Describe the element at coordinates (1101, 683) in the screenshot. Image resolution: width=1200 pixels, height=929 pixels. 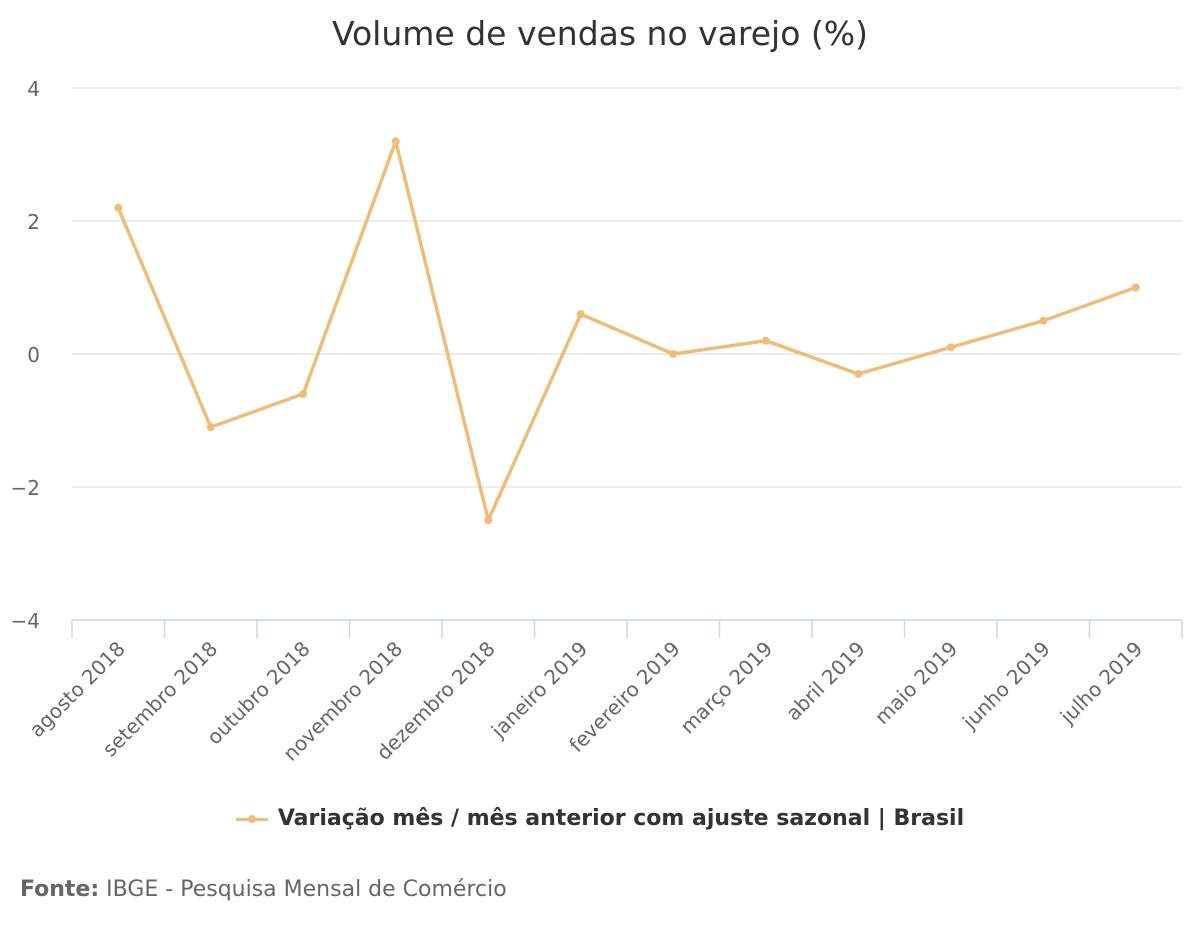
I see `x-tick-label: julho 2019` at that location.